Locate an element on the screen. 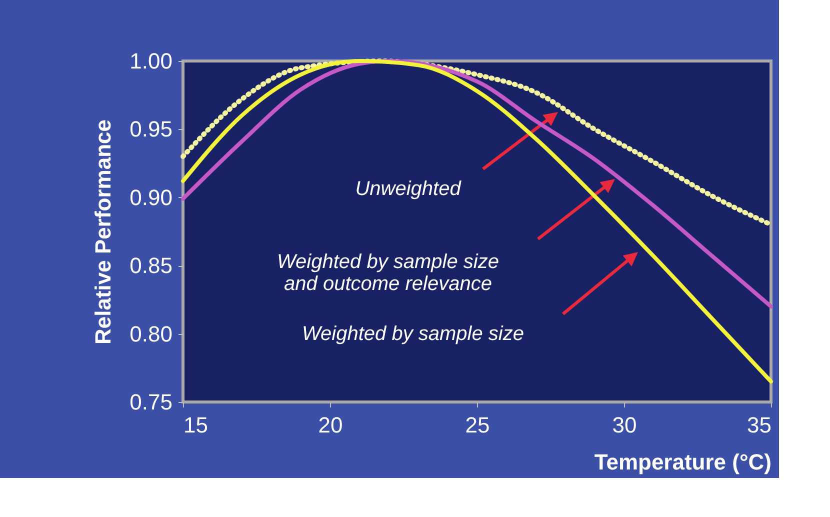 The height and width of the screenshot is (517, 830). annotation: Weighted by sample size is located at coordinates (413, 334).